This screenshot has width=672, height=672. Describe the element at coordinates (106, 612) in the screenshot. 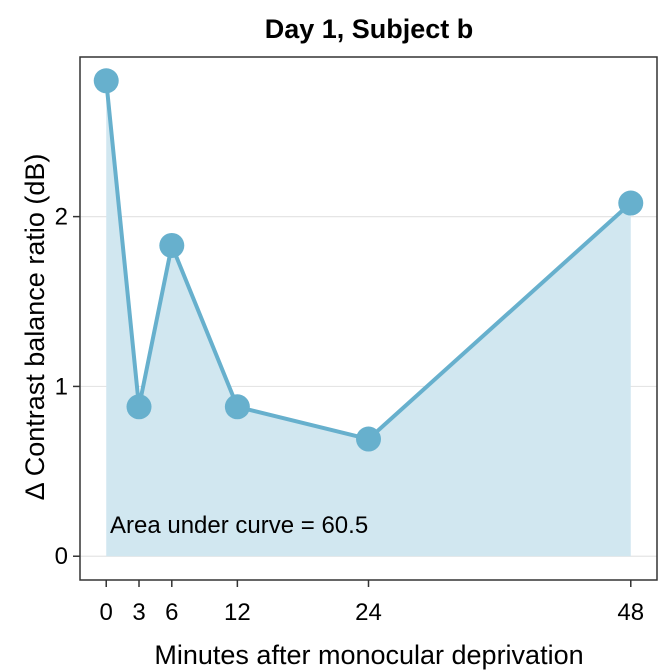

I see `x-tick-label: 0` at that location.